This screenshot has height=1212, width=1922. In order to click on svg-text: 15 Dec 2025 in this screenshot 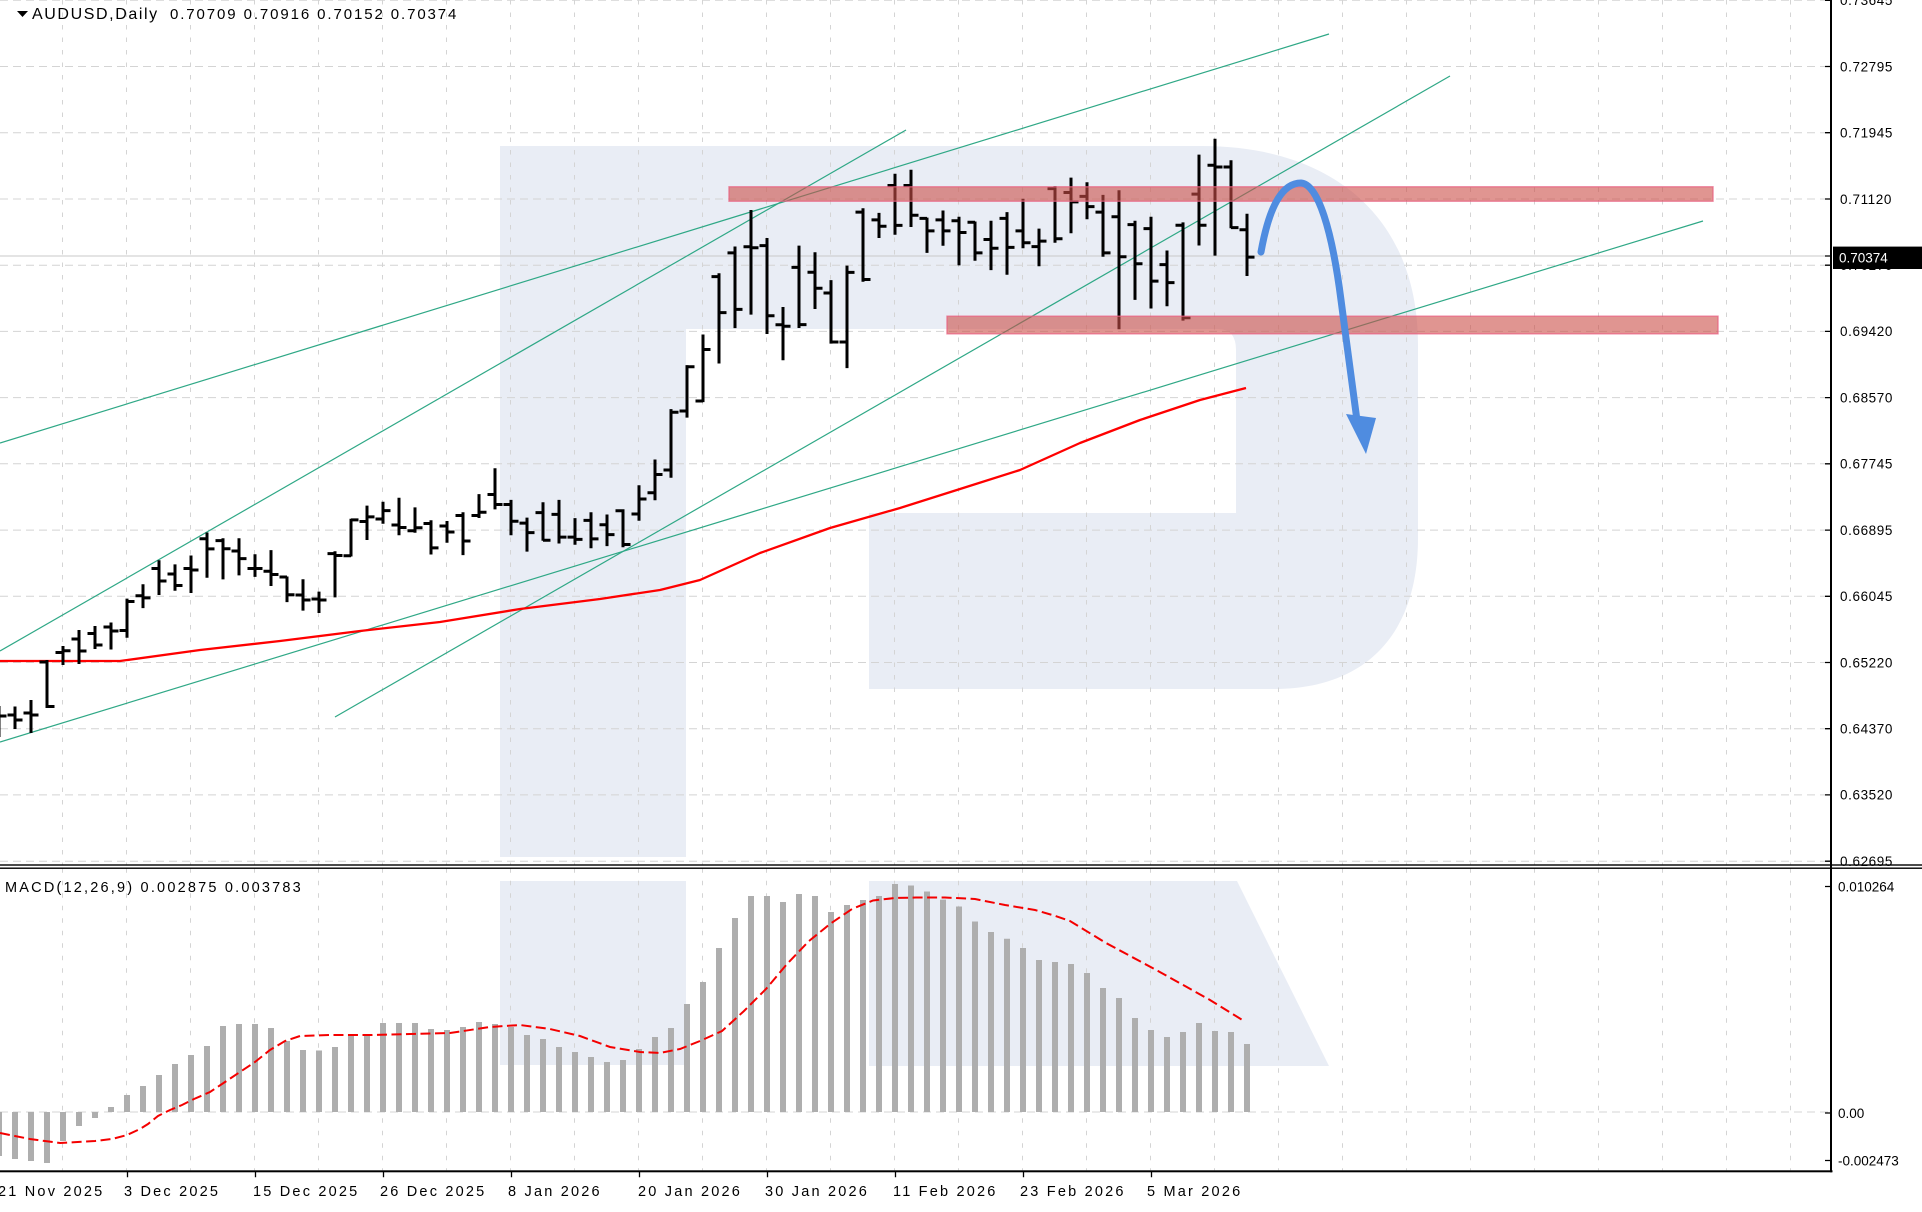, I will do `click(306, 1192)`.